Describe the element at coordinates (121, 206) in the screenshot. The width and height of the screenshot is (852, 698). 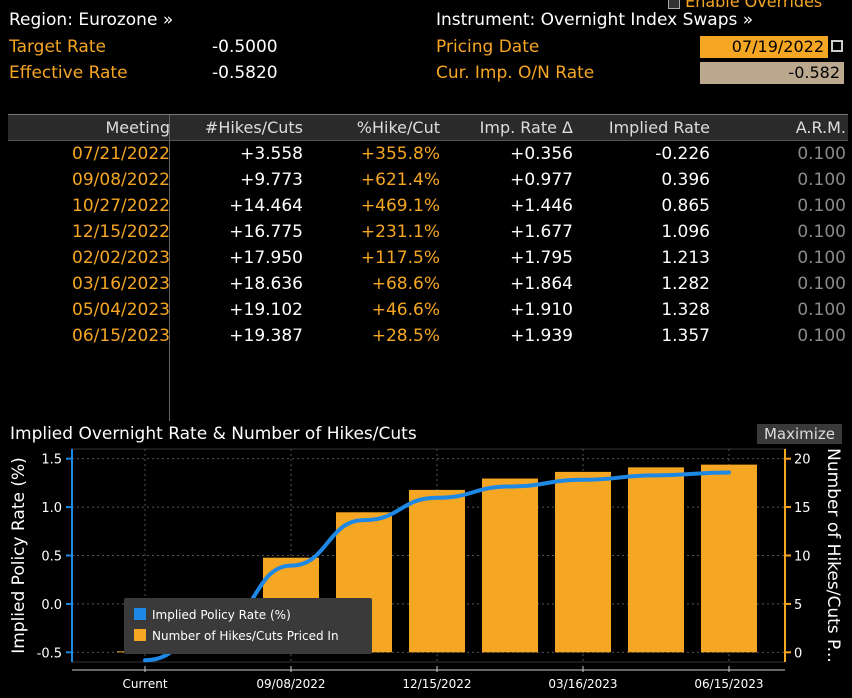
I see `cell-meeting-date: 10/27/2022` at that location.